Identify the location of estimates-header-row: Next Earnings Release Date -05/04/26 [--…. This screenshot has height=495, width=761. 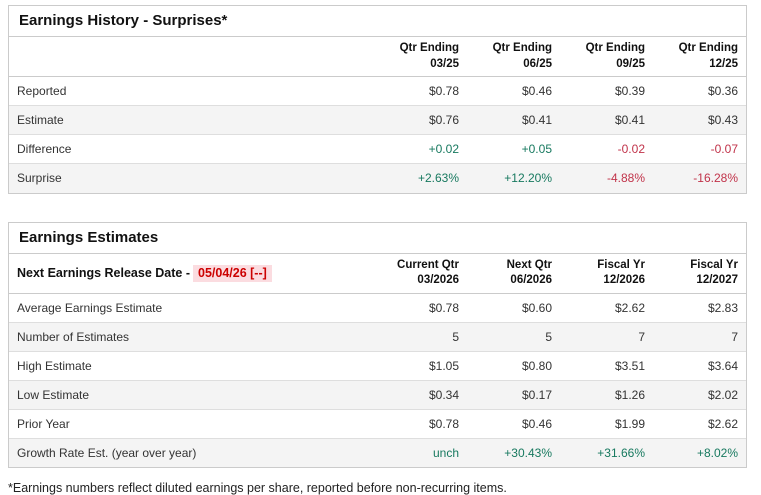
(377, 273).